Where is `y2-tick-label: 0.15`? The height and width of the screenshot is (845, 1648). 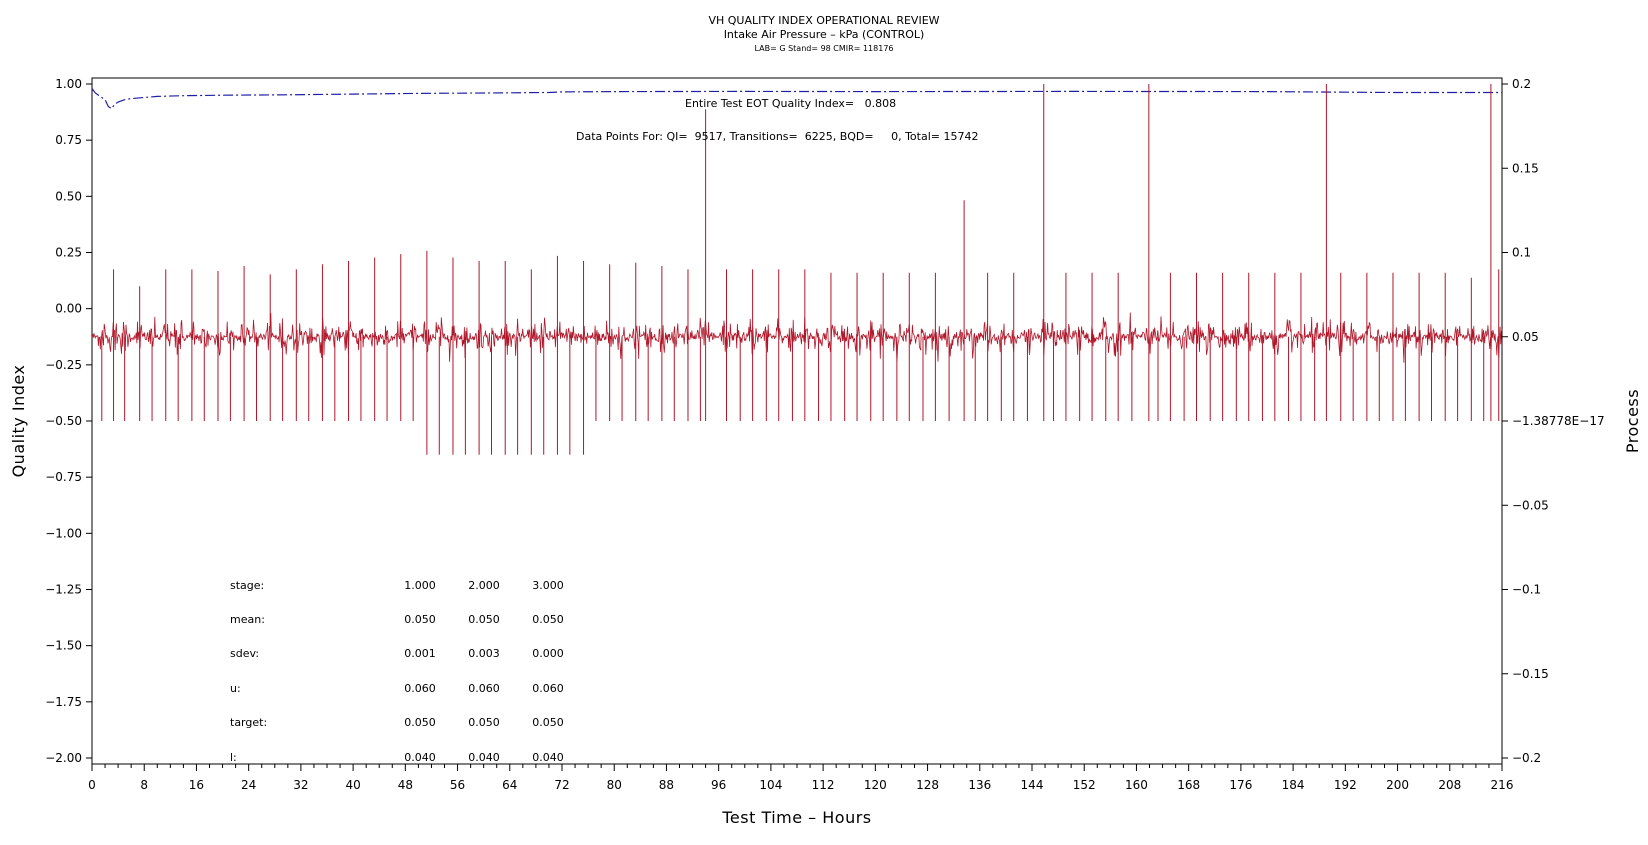 y2-tick-label: 0.15 is located at coordinates (1525, 168).